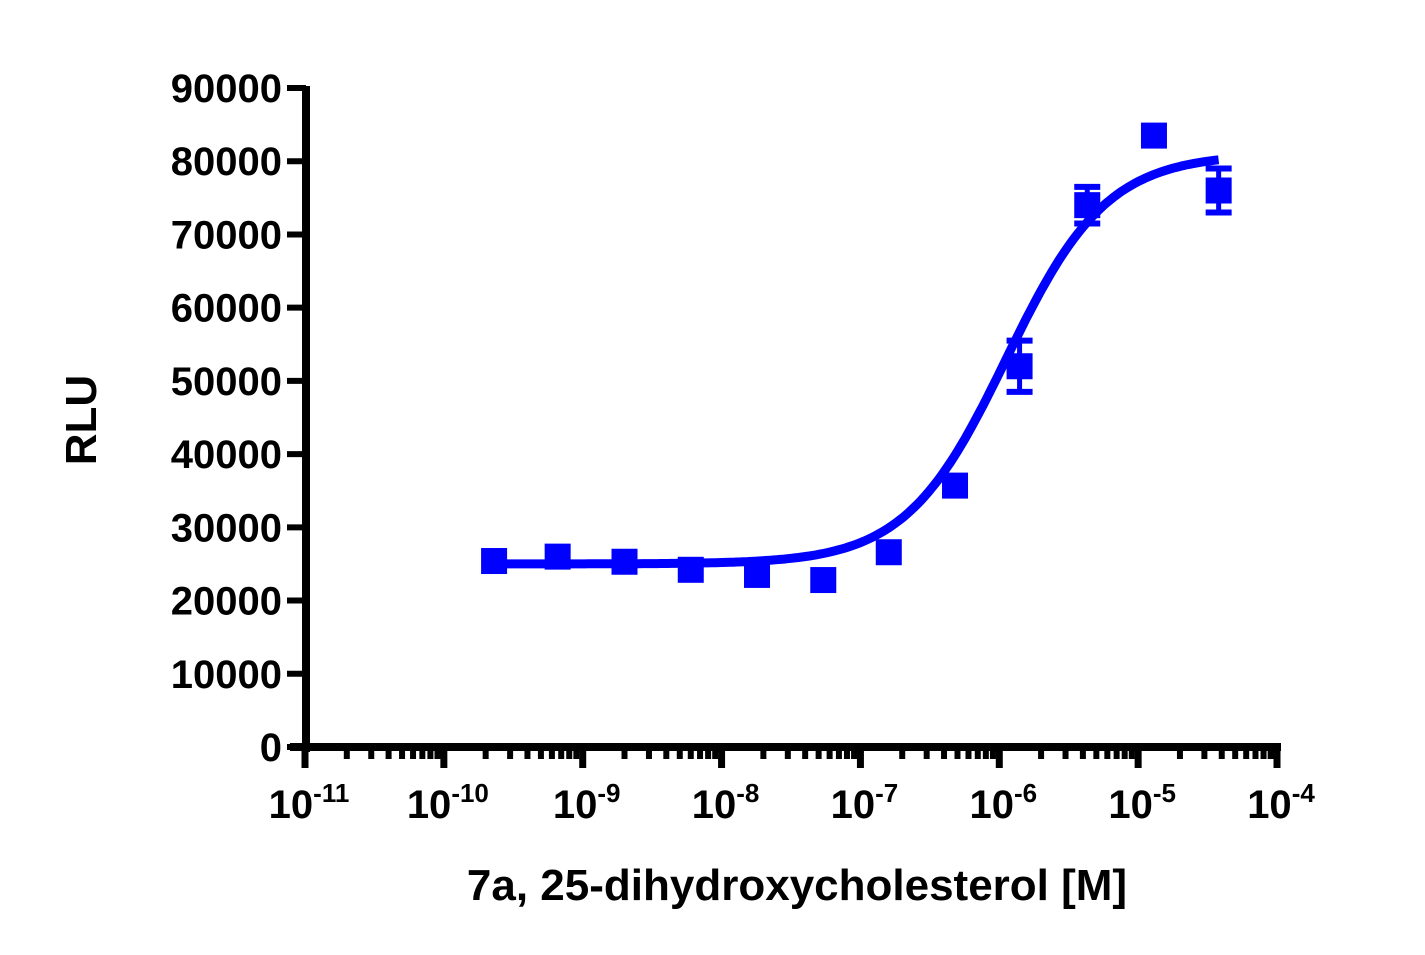 This screenshot has width=1425, height=955. Describe the element at coordinates (587, 802) in the screenshot. I see `x-tick-label: 10⁻⁹` at that location.